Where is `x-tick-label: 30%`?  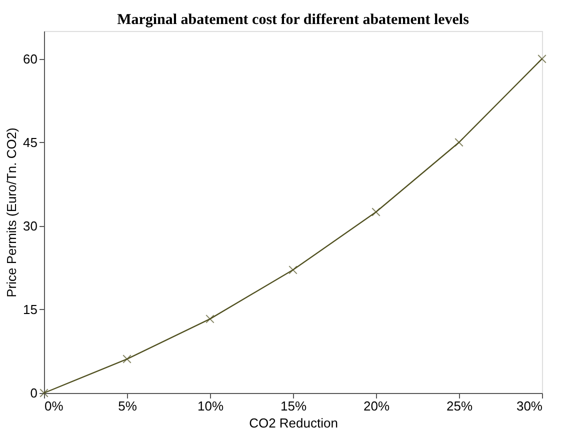
x-tick-label: 30% is located at coordinates (529, 406).